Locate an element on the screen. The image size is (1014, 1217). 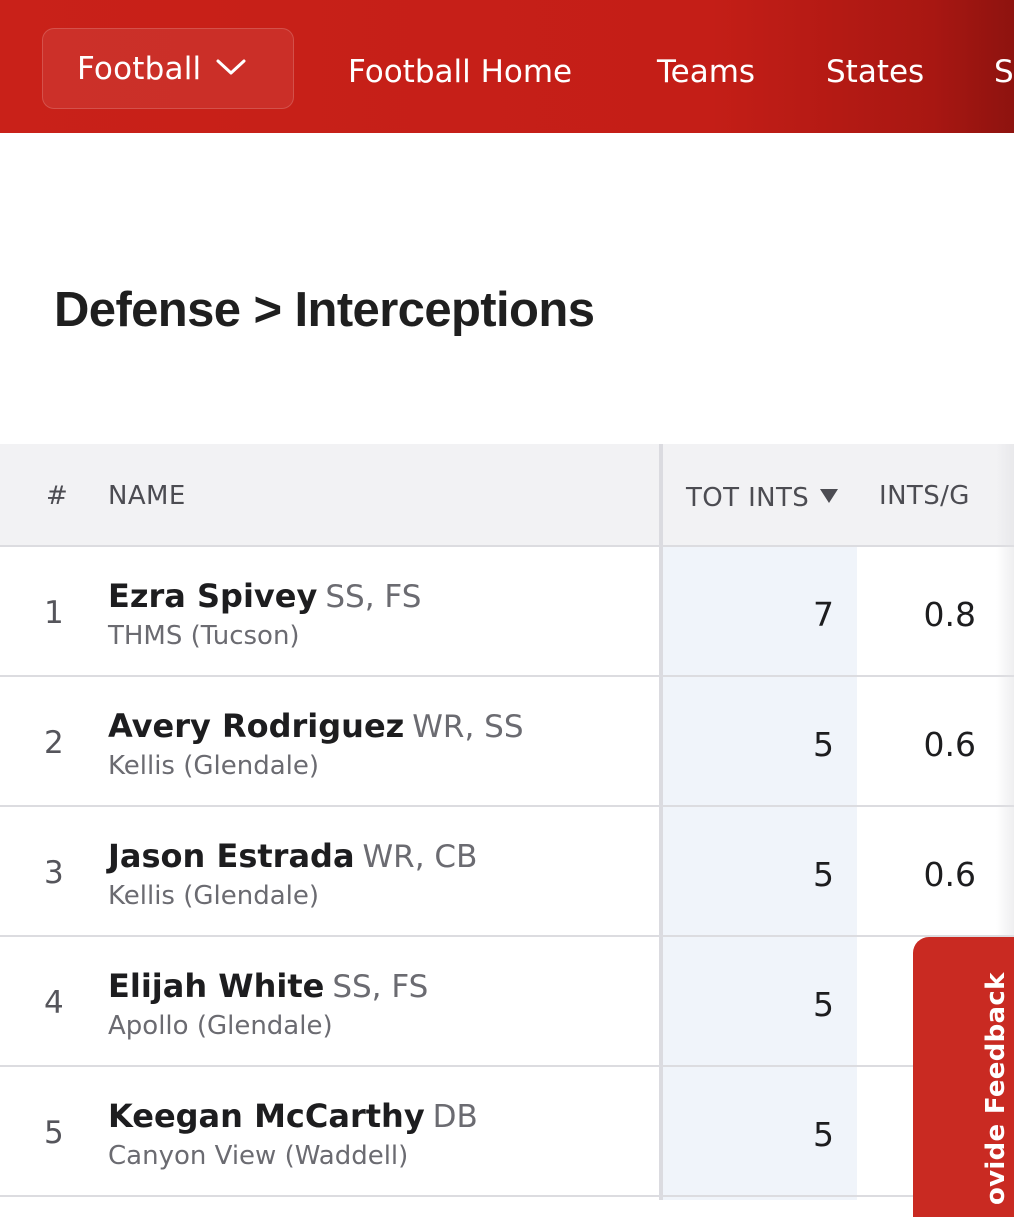
player-positions: DB is located at coordinates (455, 1117).